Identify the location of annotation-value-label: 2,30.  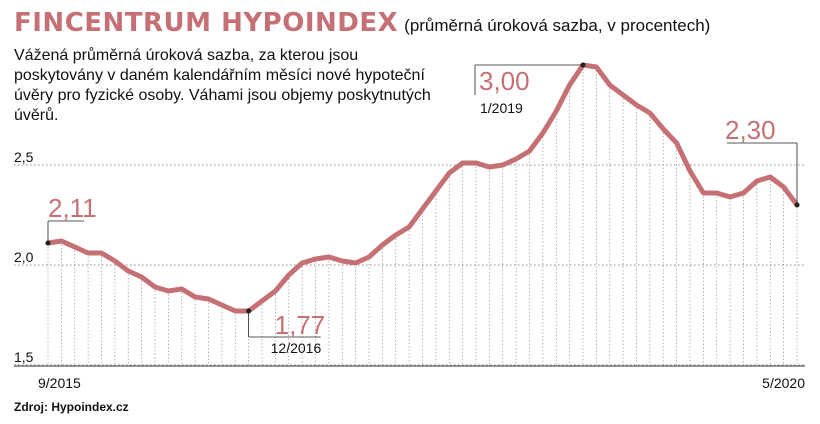
(750, 130).